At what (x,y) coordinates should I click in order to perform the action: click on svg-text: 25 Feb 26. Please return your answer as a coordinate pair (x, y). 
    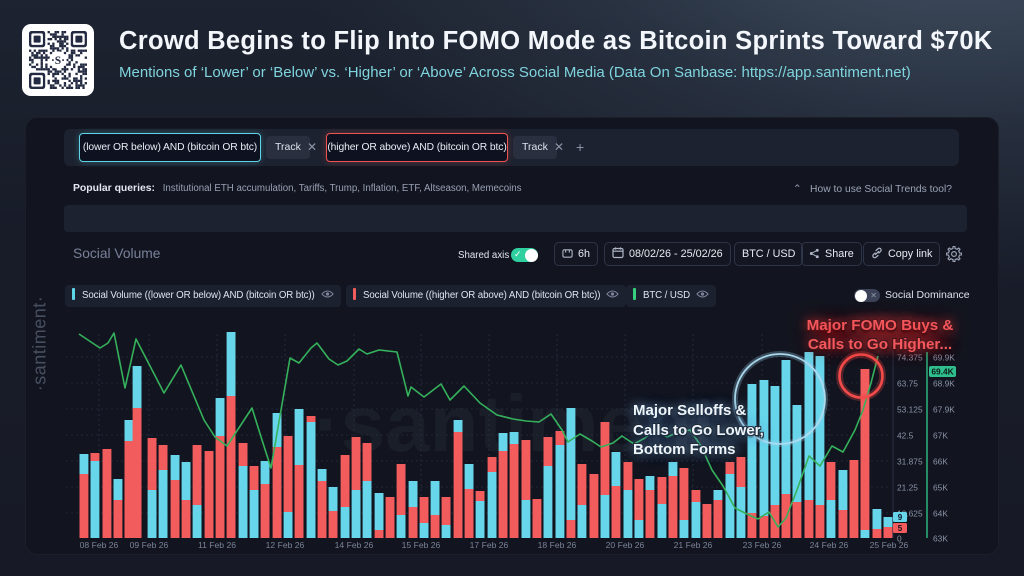
    Looking at the image, I should click on (889, 545).